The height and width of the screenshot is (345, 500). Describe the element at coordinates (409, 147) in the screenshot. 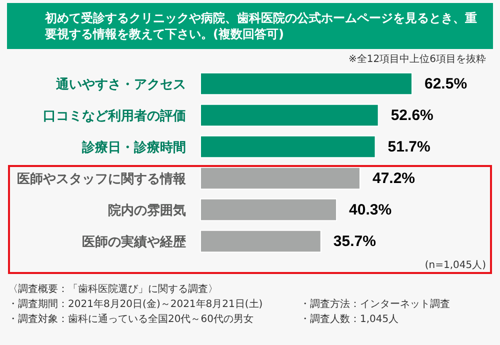

I see `data-label: 51.7%` at that location.